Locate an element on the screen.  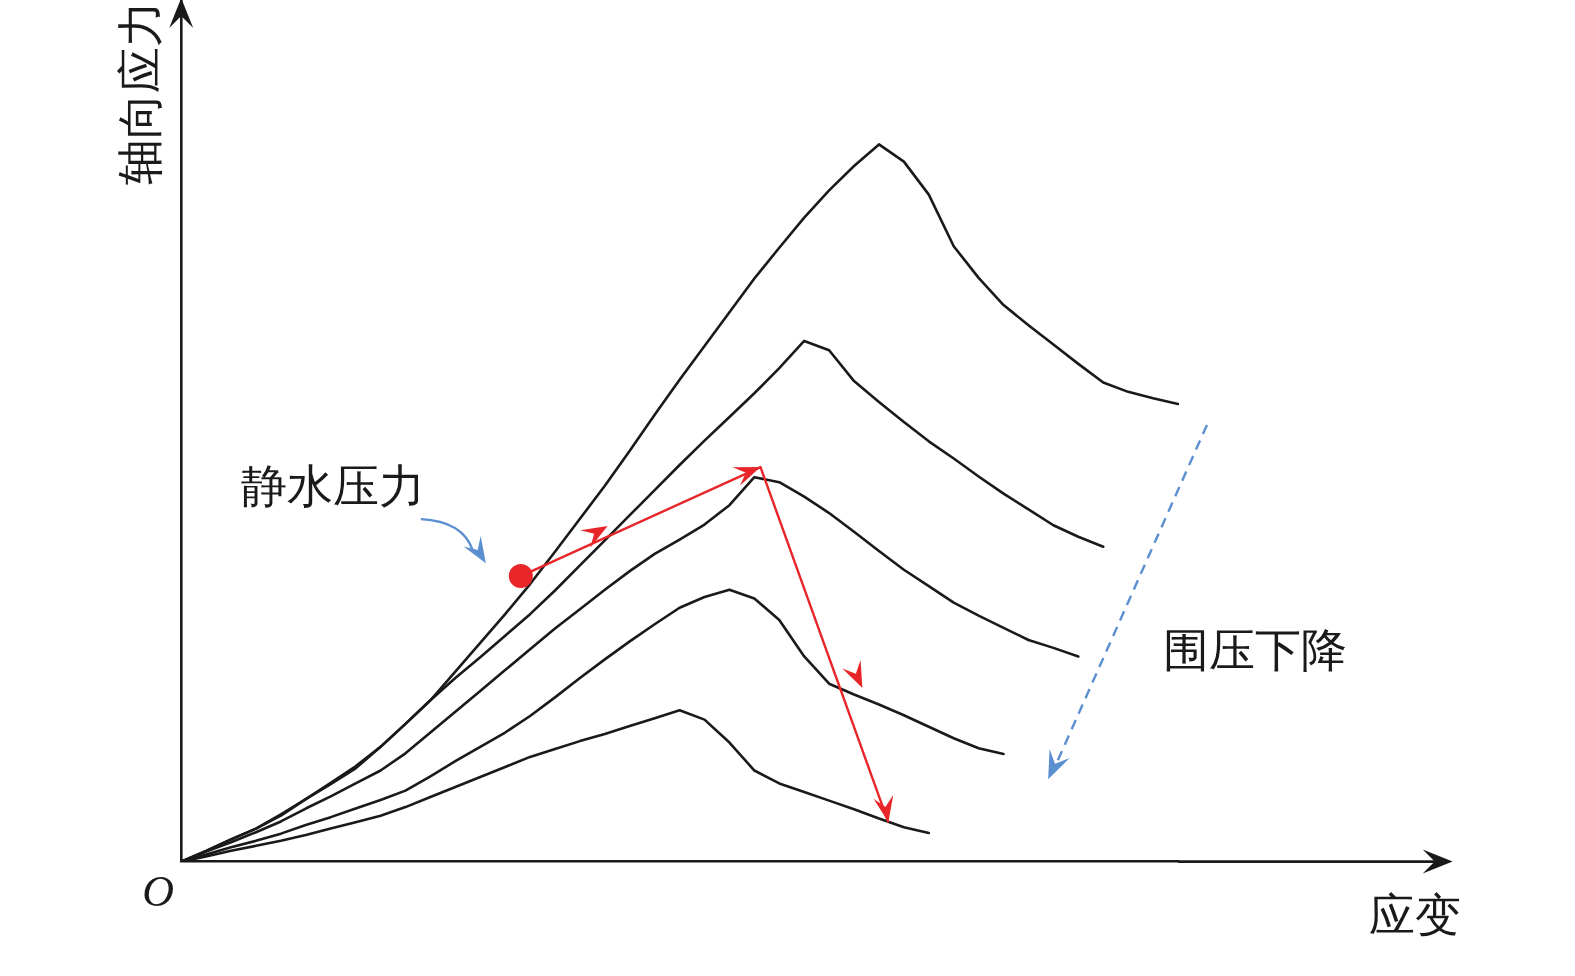
y-axis-title: 轴向应力 is located at coordinates (140, 93).